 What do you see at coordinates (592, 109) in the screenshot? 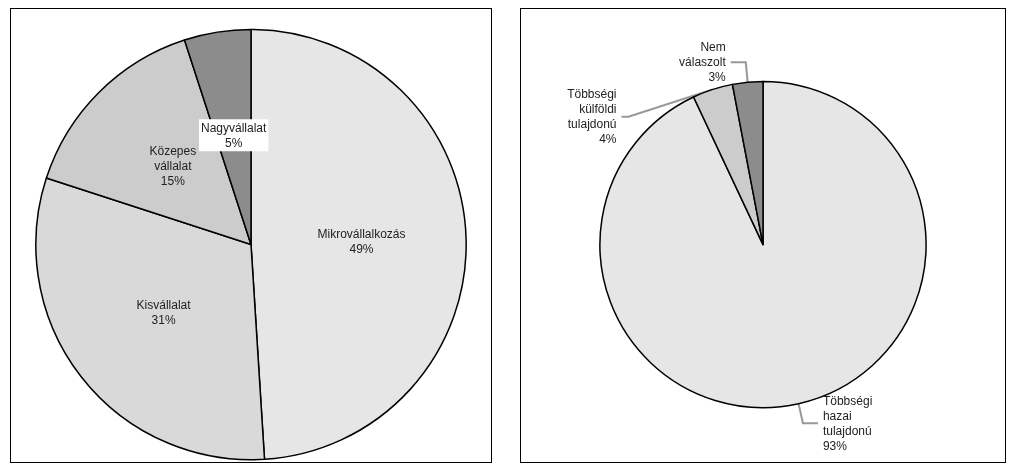
I see `slice-label: Többségi külföldi tulajdonú` at bounding box center [592, 109].